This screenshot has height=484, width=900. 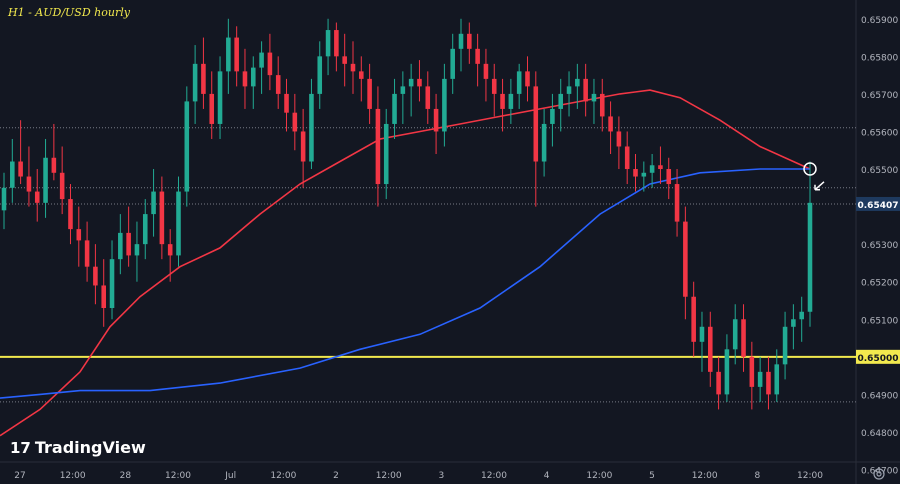 What do you see at coordinates (879, 96) in the screenshot?
I see `y-tick-label: 0.65700` at bounding box center [879, 96].